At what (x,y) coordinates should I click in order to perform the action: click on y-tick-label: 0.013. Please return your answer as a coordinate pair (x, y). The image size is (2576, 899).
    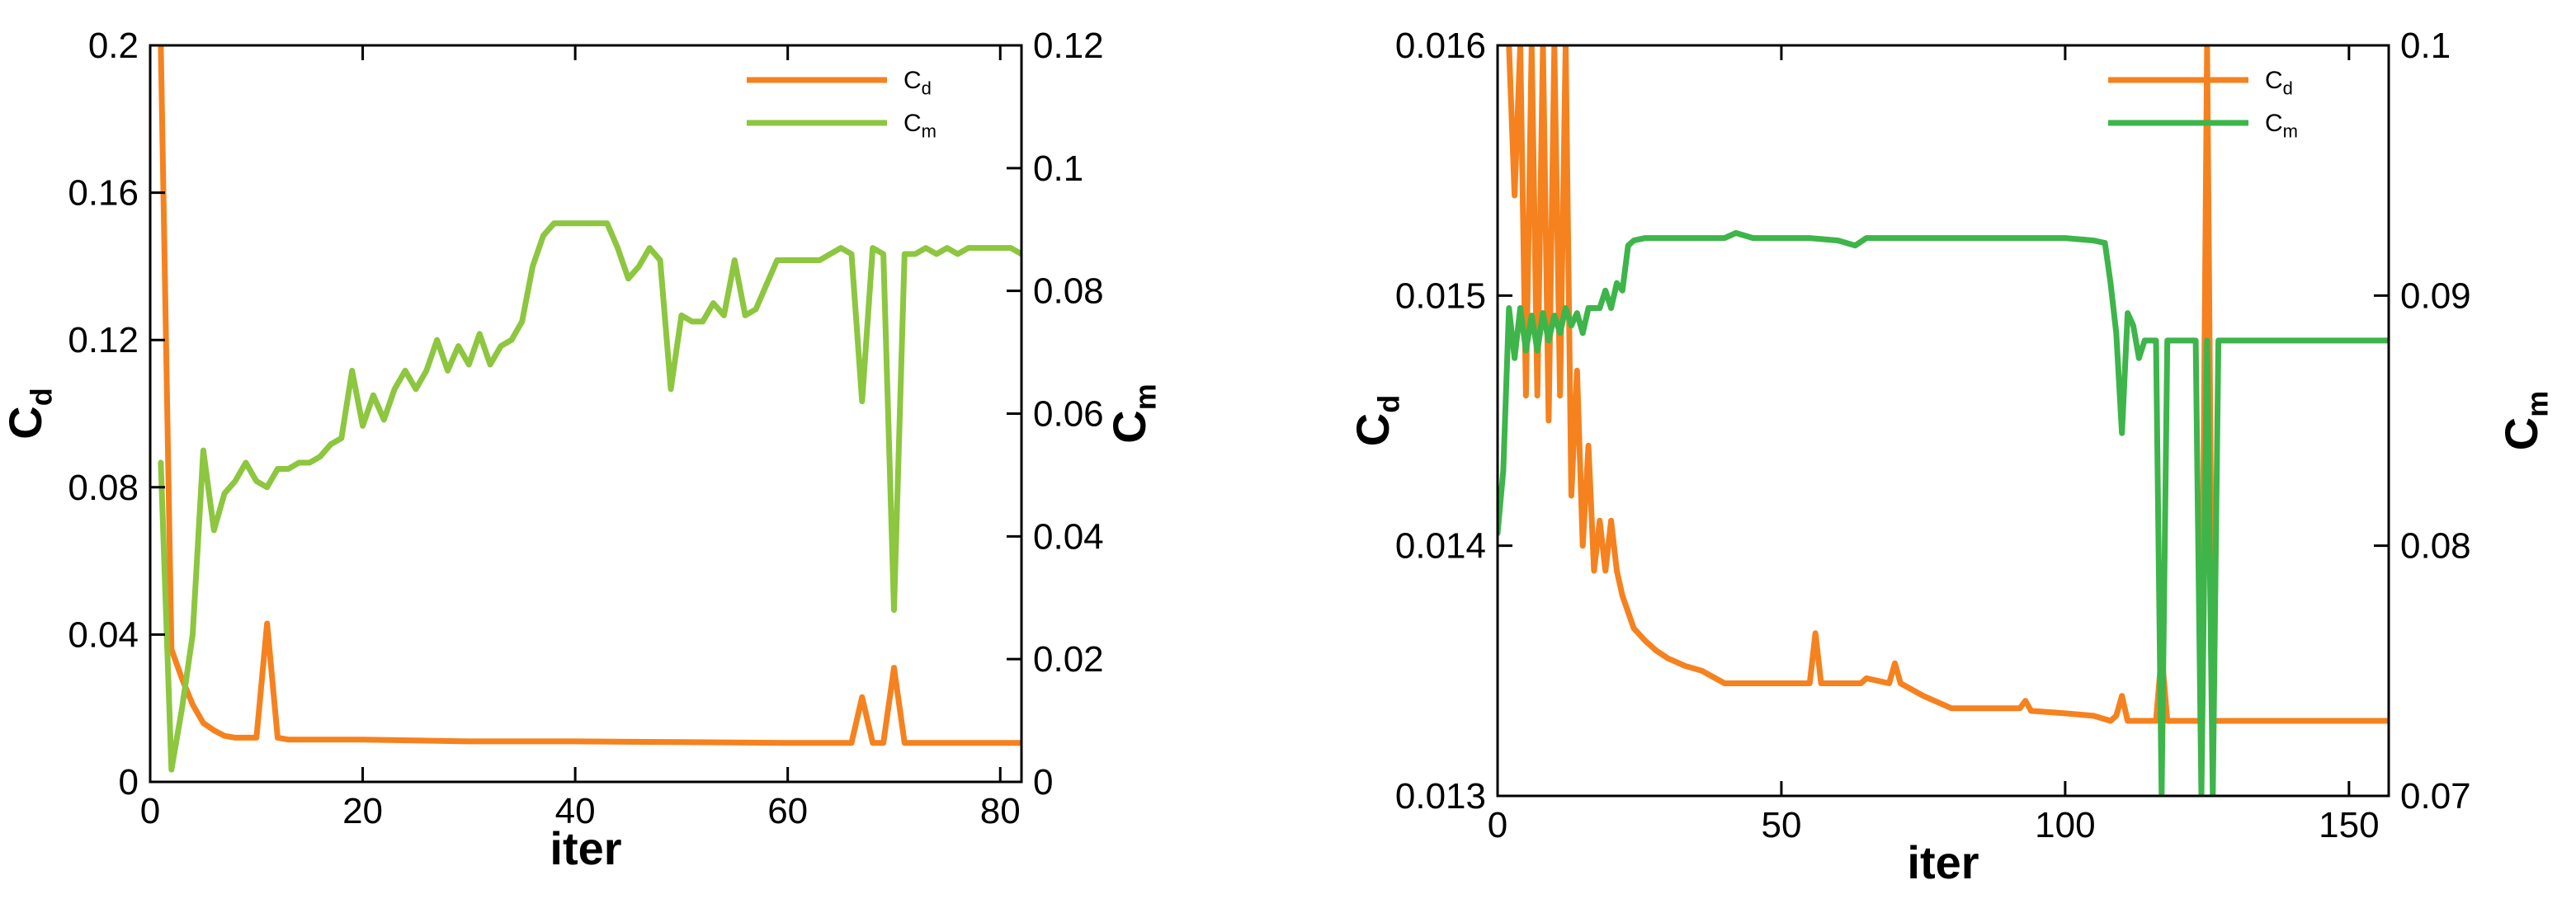
    Looking at the image, I should click on (1440, 796).